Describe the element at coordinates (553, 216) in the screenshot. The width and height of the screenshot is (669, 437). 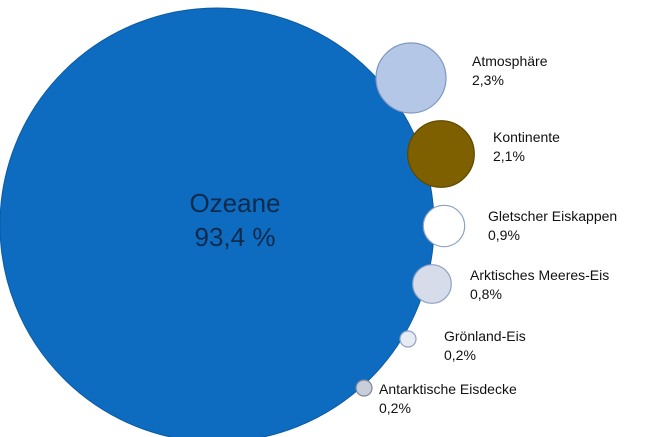
I see `label-name-gletscher: Gletscher Eiskappen` at that location.